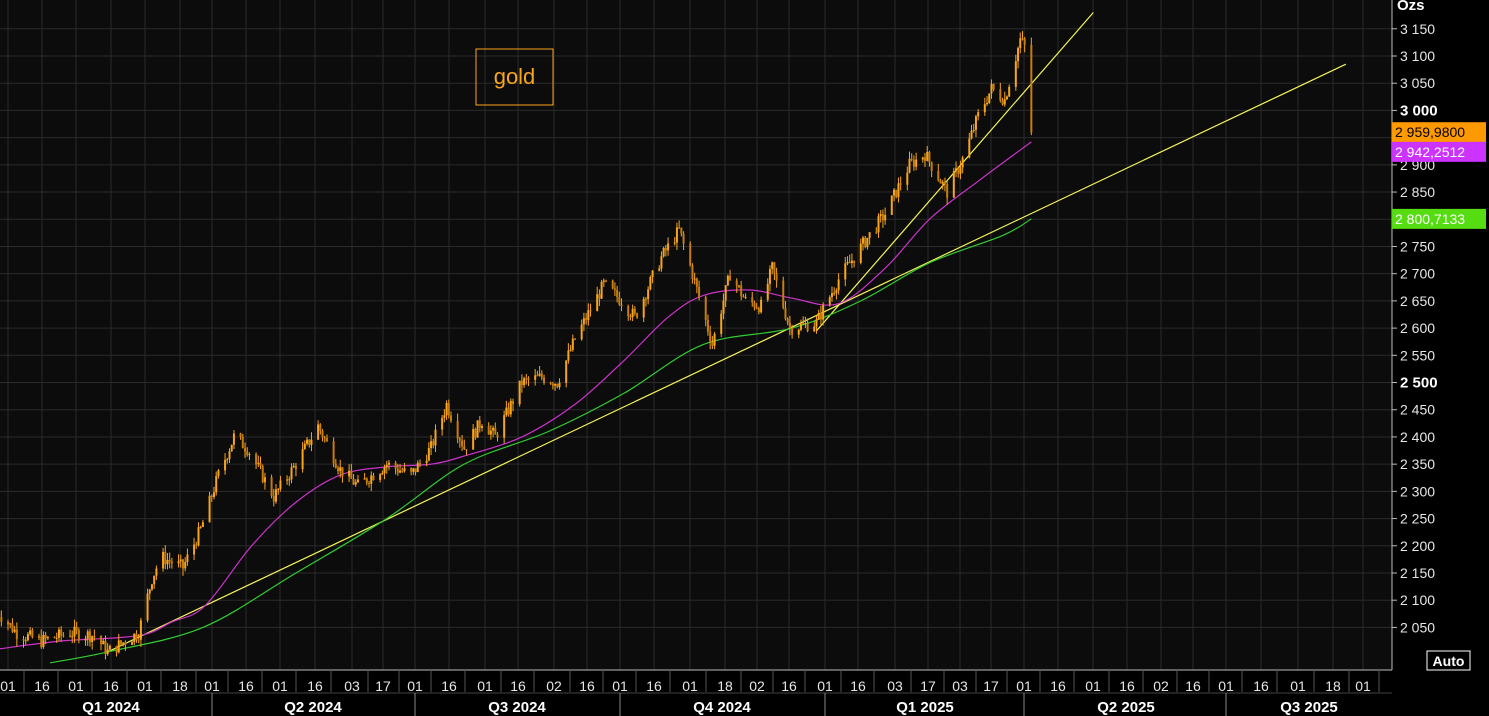 The height and width of the screenshot is (716, 1489). Describe the element at coordinates (1411, 7) in the screenshot. I see `y-axis-unit-label: Ozs` at that location.